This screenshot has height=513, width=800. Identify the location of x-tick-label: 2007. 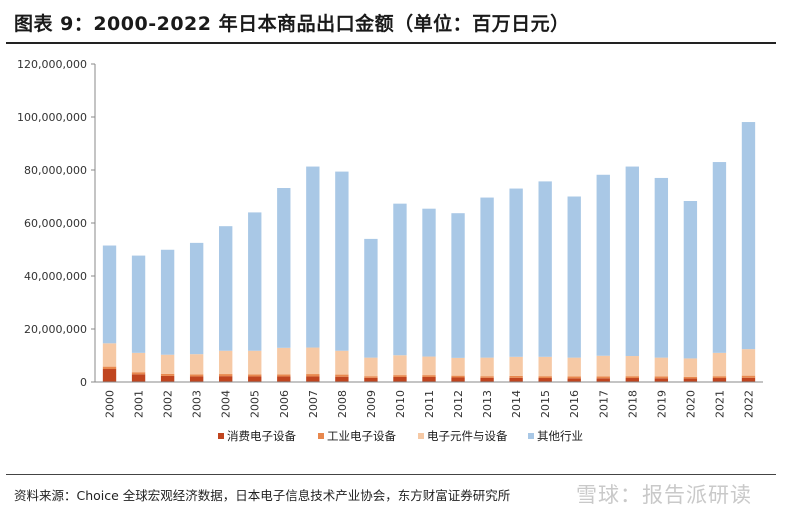
(313, 404).